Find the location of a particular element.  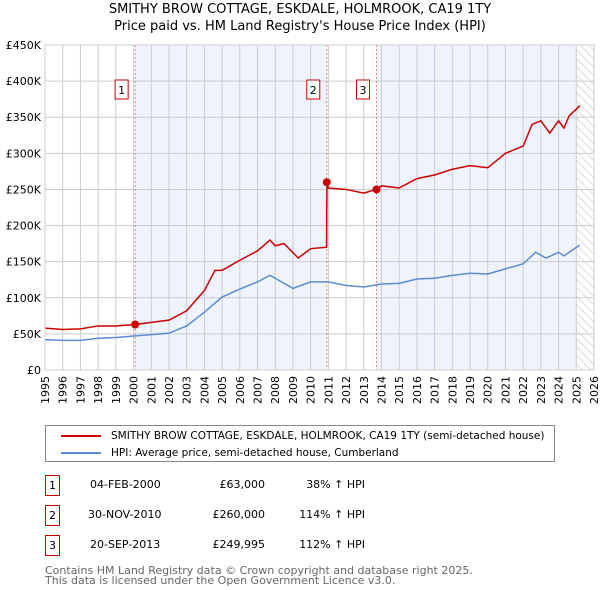

x-tick-label: 1999 is located at coordinates (116, 390).